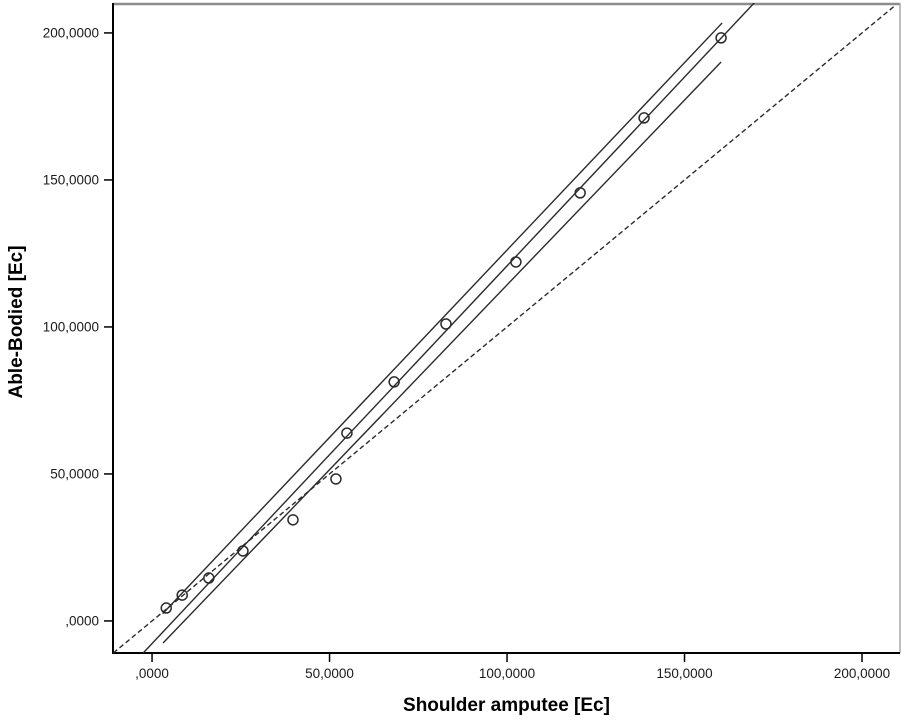 This screenshot has width=904, height=722. Describe the element at coordinates (684, 673) in the screenshot. I see `x-tick-label: 150,0000` at that location.